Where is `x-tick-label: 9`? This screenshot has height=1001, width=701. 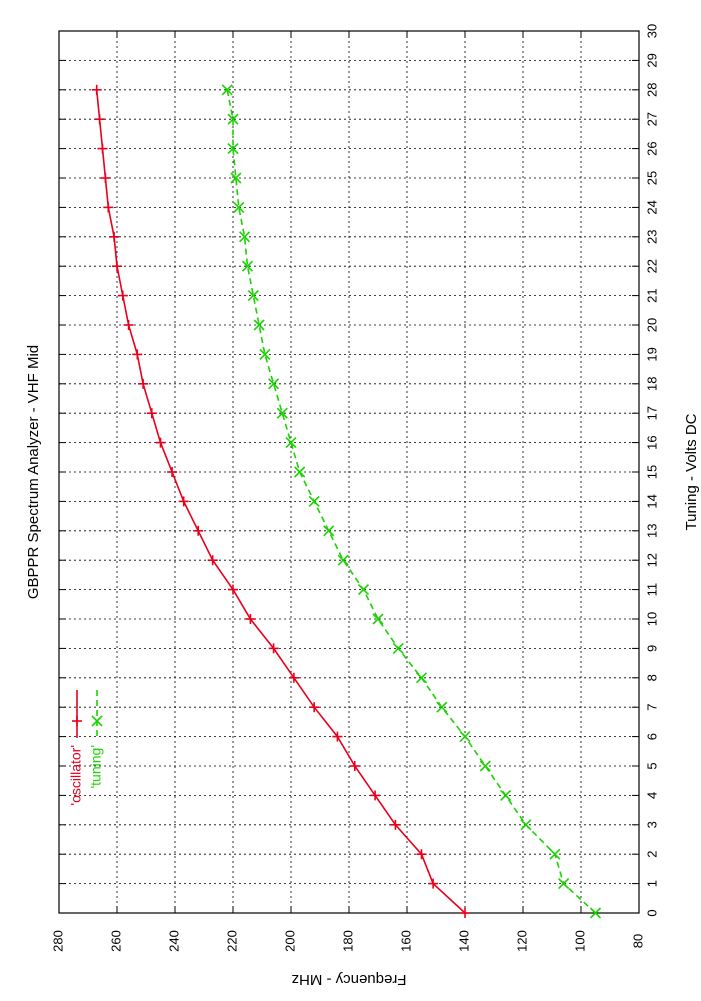 x-tick-label: 9 is located at coordinates (651, 648).